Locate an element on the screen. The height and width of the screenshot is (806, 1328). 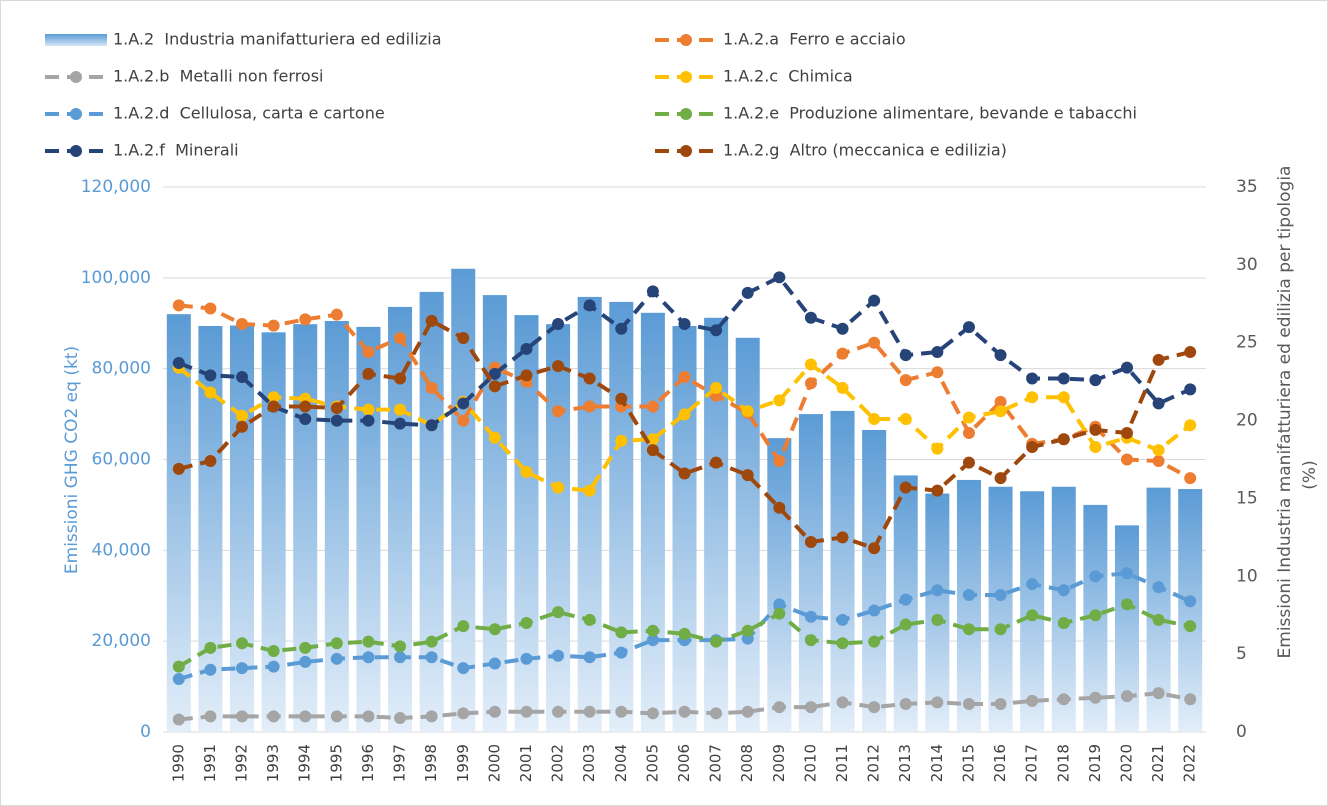
y-tick-label: 100,000 is located at coordinates (116, 278).